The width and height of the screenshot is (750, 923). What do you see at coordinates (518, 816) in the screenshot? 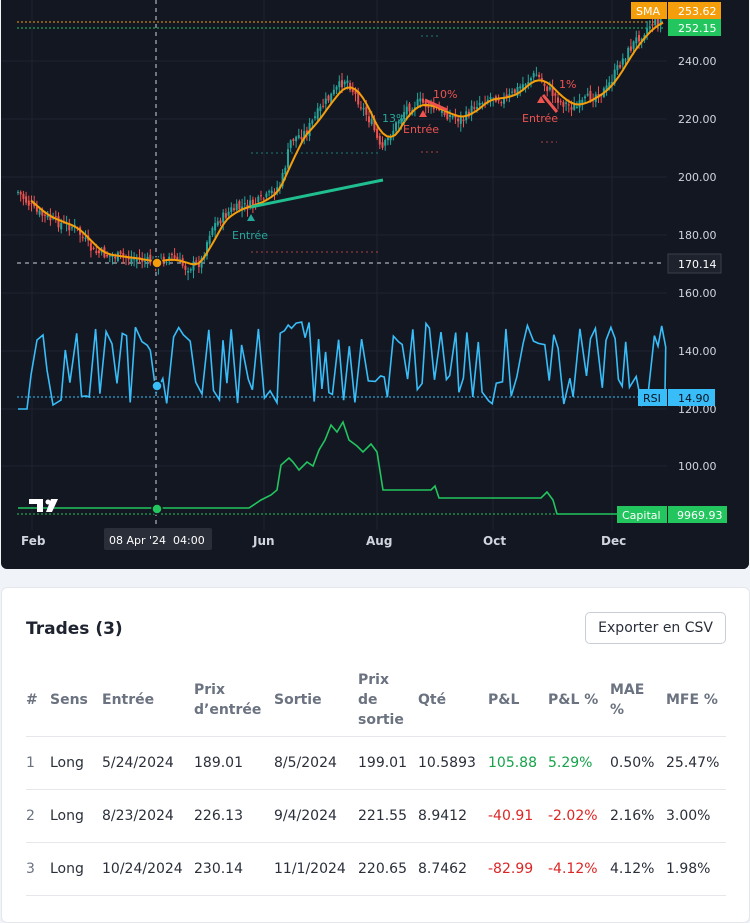
I see `table-cell-pnl: -40.91` at bounding box center [518, 816].